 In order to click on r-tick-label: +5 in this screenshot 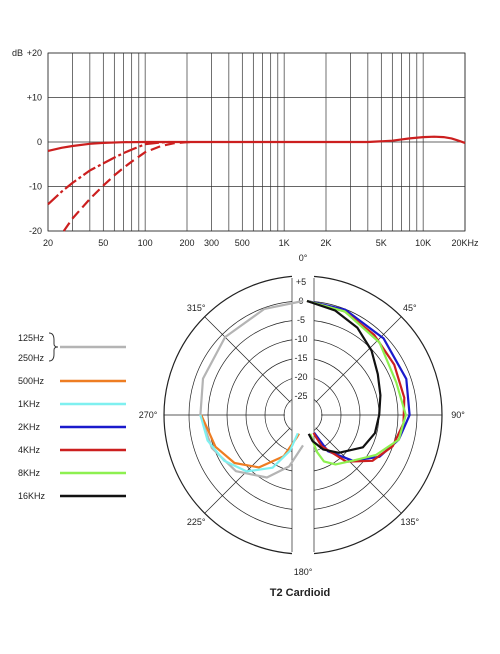, I will do `click(301, 282)`.